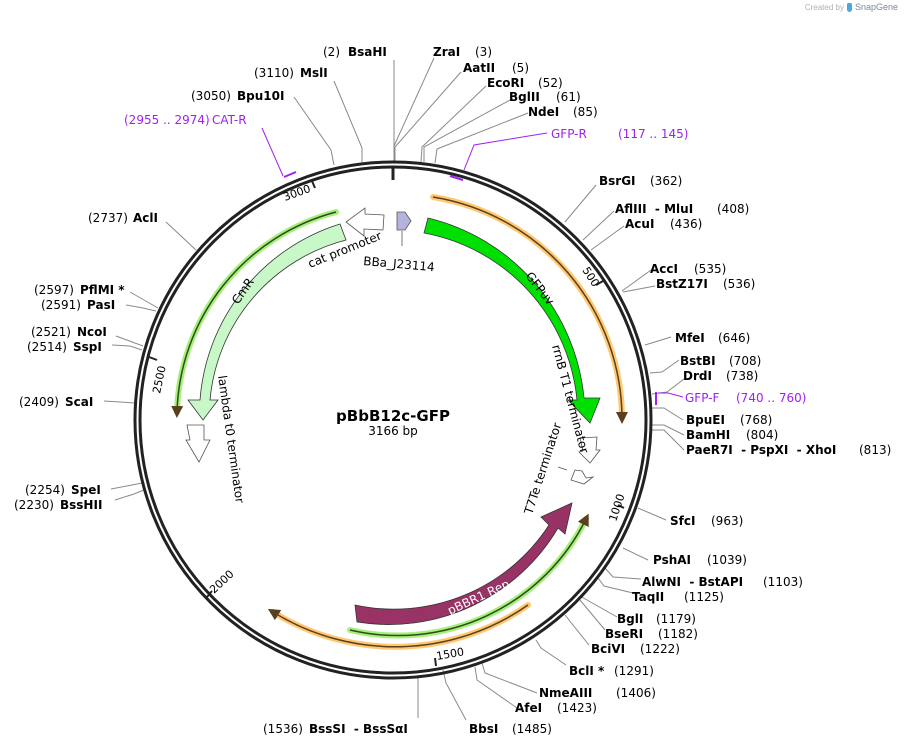  I want to click on primer-cat-r-name: CAT-R, so click(229, 120).